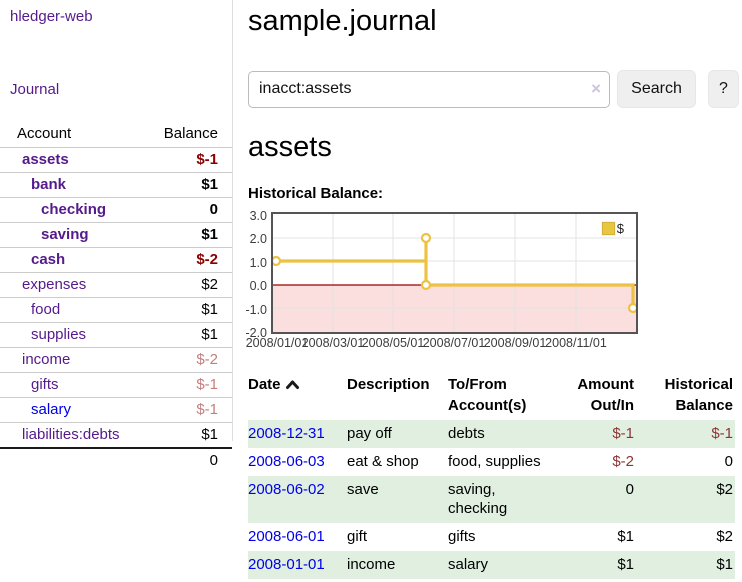 The width and height of the screenshot is (742, 582). I want to click on account-table-header: Account Balance, so click(116, 134).